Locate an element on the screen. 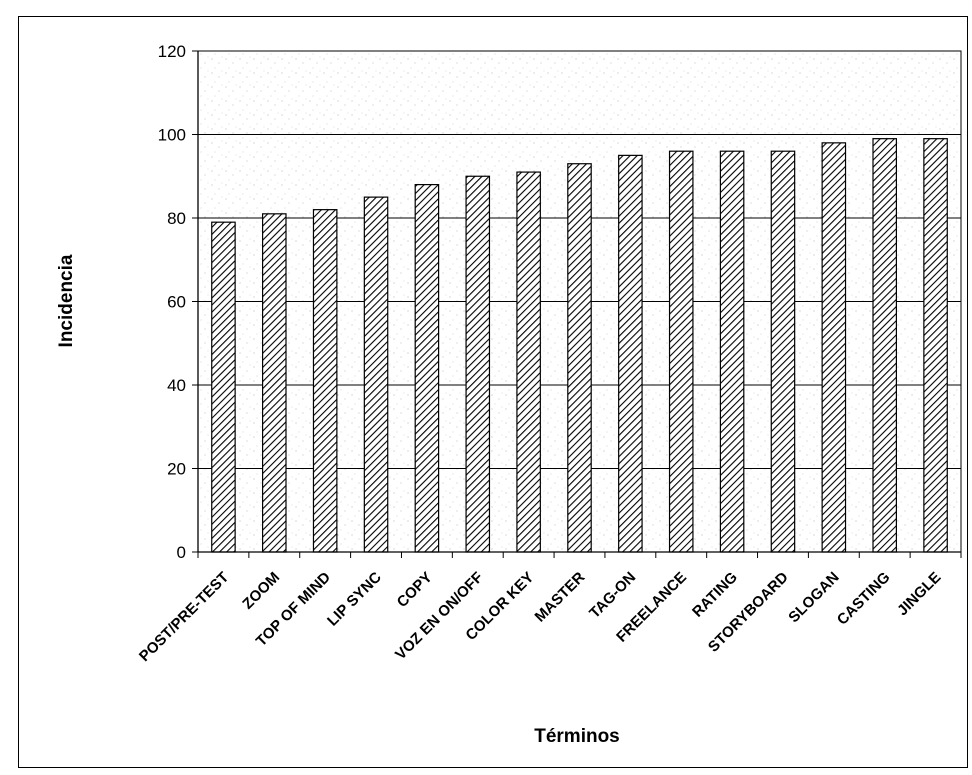  y-tick-label: 80 is located at coordinates (176, 218).